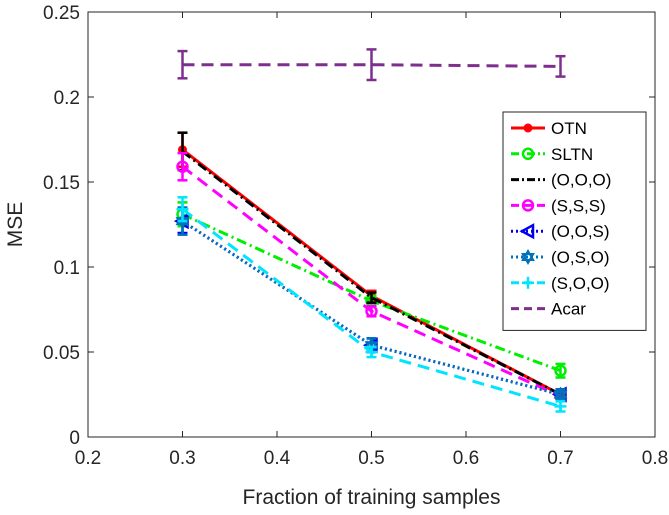 This screenshot has height=515, width=669. I want to click on y-tick-label: 0.1, so click(67, 268).